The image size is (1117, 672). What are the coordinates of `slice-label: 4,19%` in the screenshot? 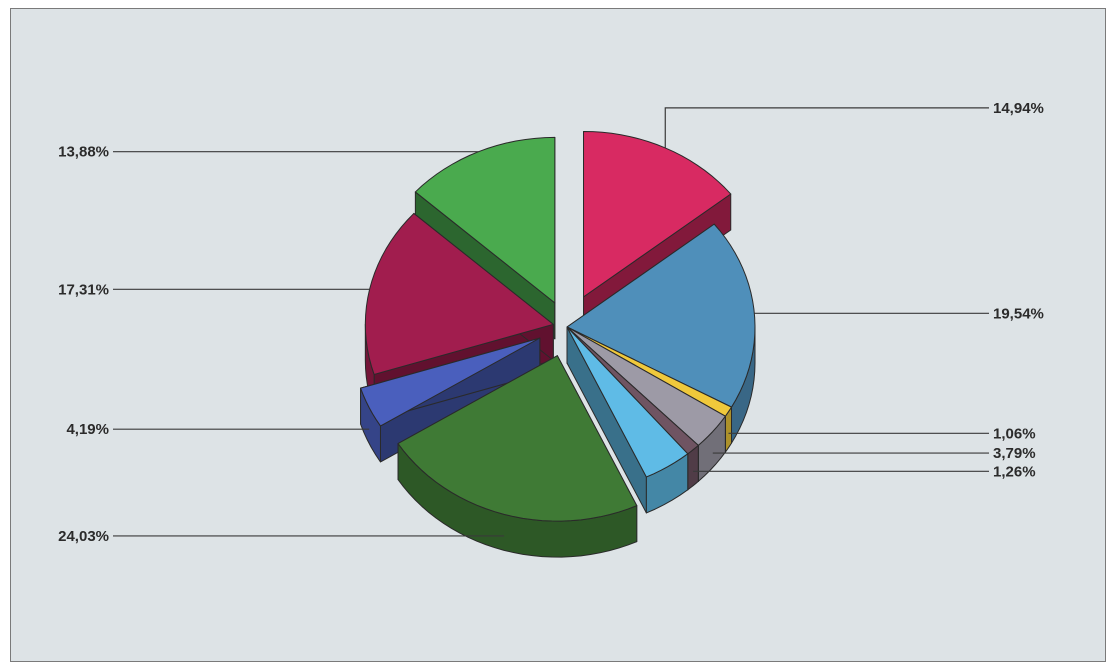 It's located at (218, 429).